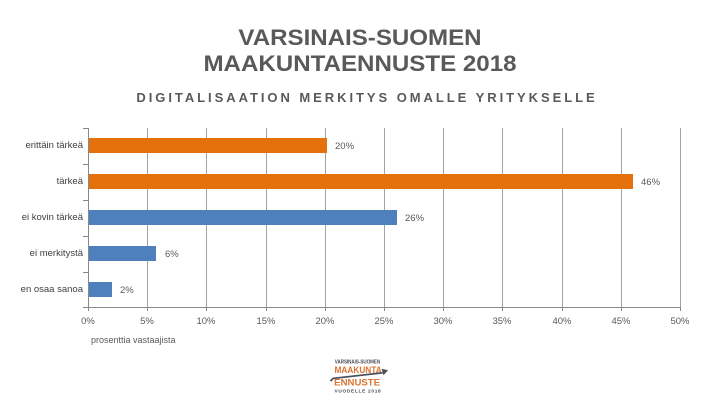 The image size is (720, 405). What do you see at coordinates (357, 363) in the screenshot?
I see `svg-text: VARSINAIS-SUOMEN` at bounding box center [357, 363].